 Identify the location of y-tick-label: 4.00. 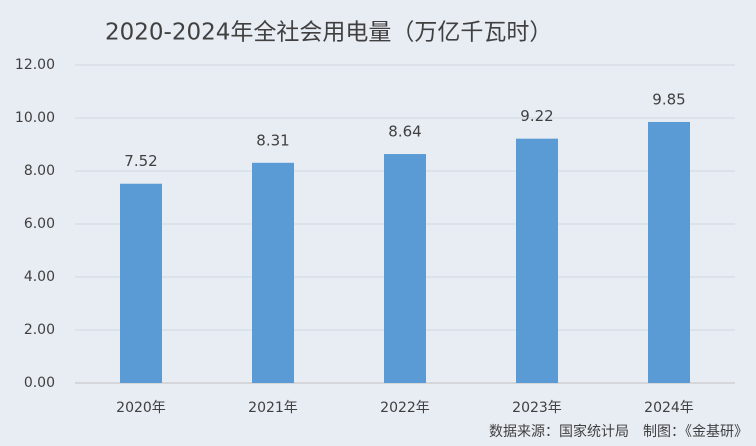
(39, 277).